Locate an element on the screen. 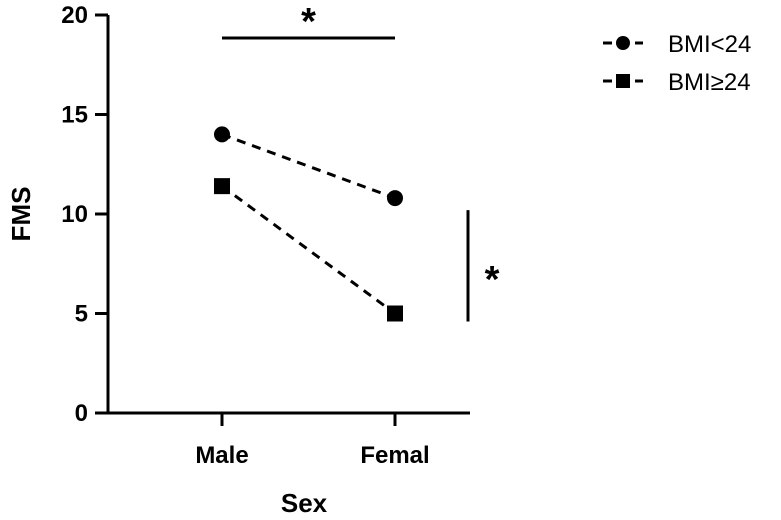 The height and width of the screenshot is (520, 781). significance-star-vertical: * is located at coordinates (492, 280).